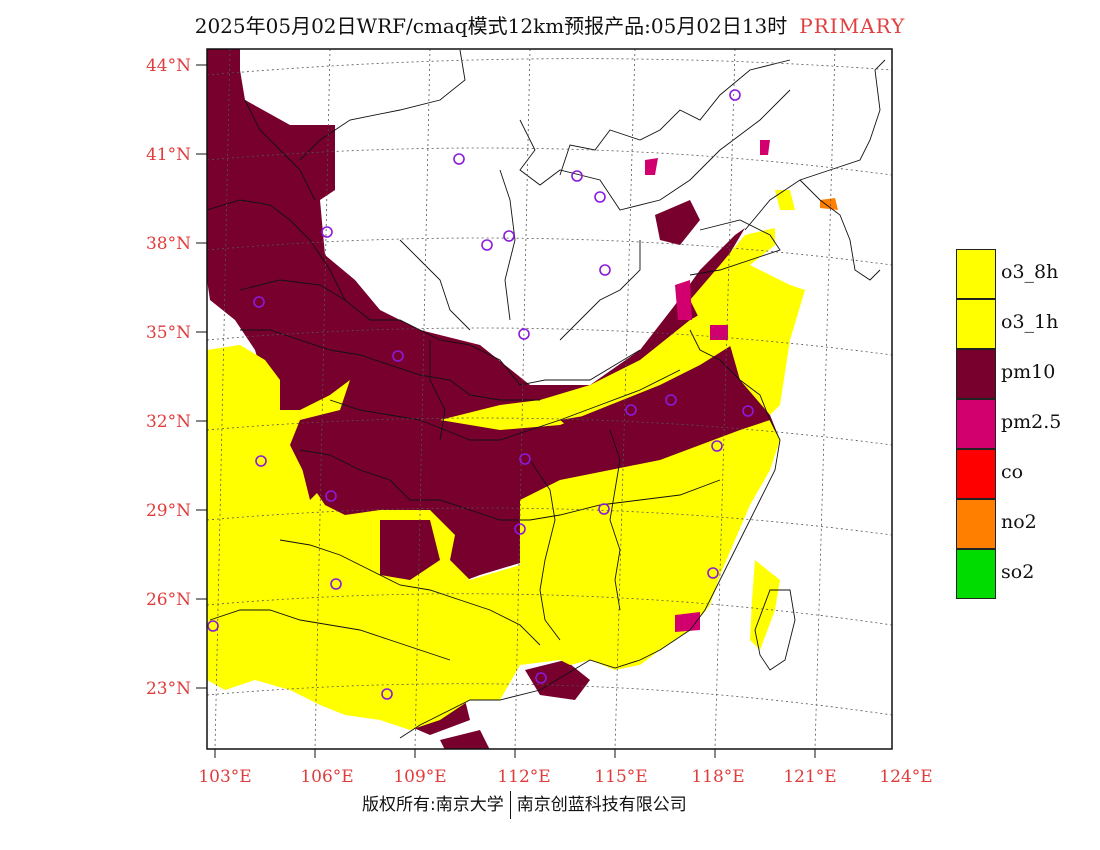 This screenshot has height=850, width=1100. What do you see at coordinates (601, 805) in the screenshot?
I see `footer-right: 南京创蓝科技有限公司` at bounding box center [601, 805].